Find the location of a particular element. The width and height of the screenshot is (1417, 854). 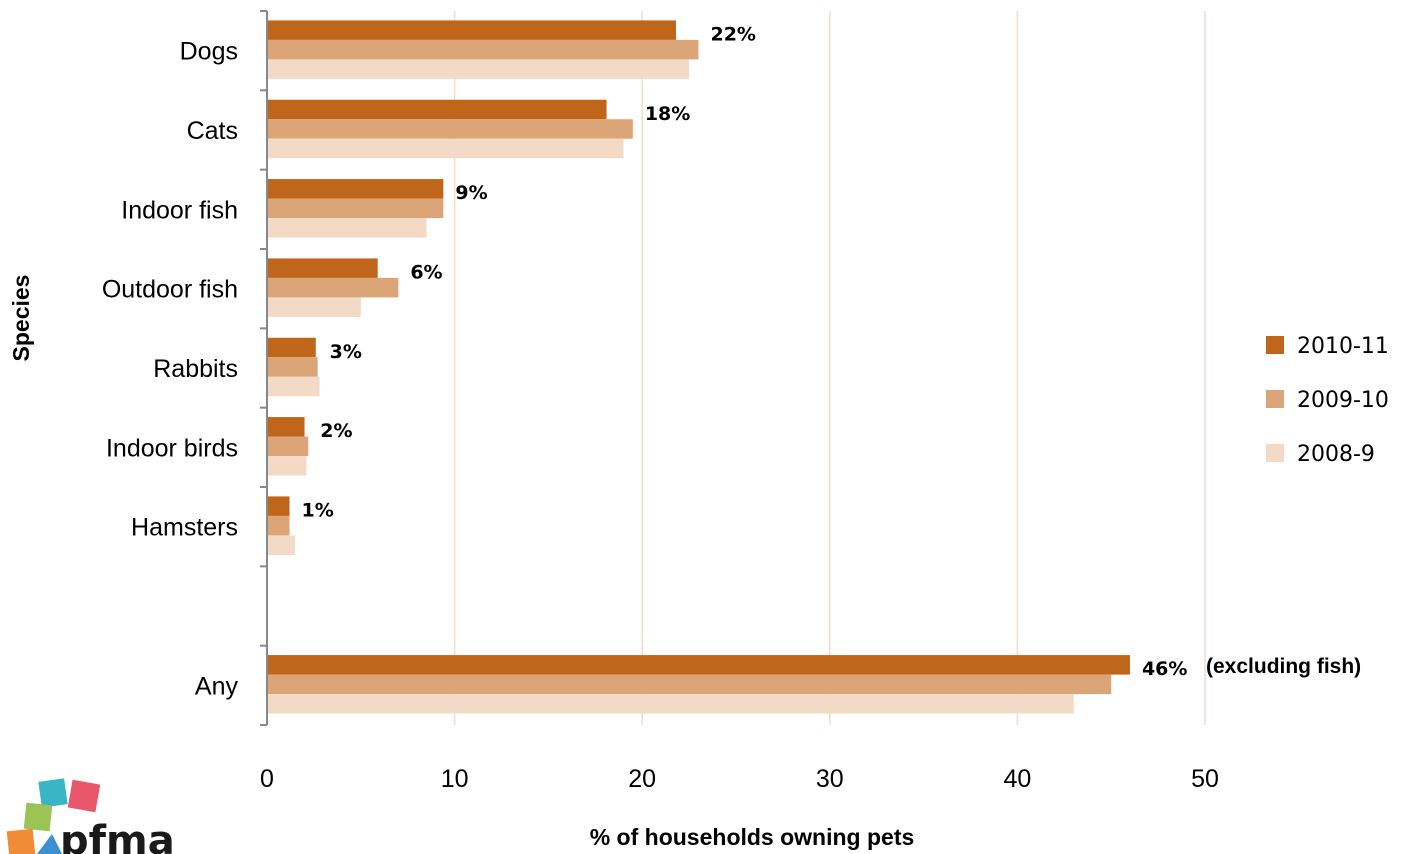

data-label-indoor-birds: 2% is located at coordinates (336, 431).